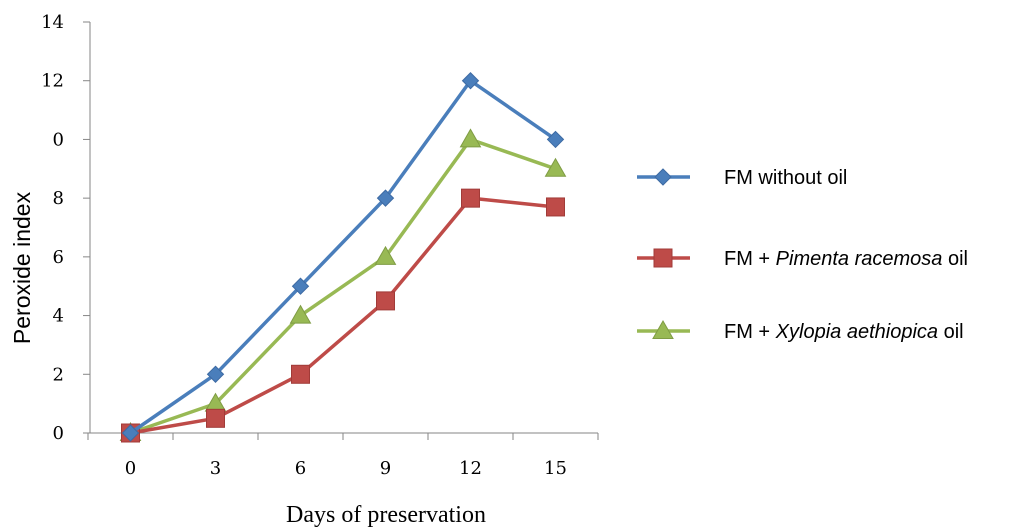 The width and height of the screenshot is (1022, 531). Describe the element at coordinates (58, 257) in the screenshot. I see `y-tick-label: 6` at that location.